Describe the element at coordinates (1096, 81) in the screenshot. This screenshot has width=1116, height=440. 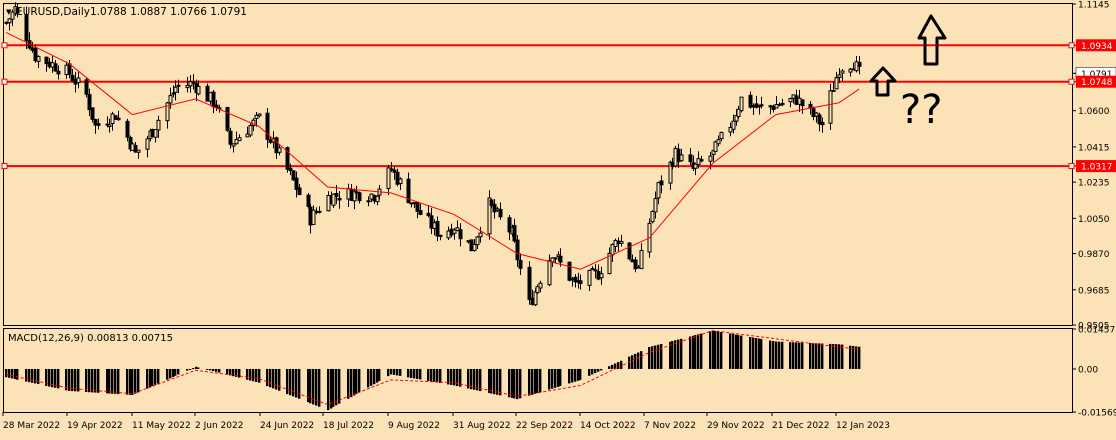
I see `price-badge: 1.0748` at that location.